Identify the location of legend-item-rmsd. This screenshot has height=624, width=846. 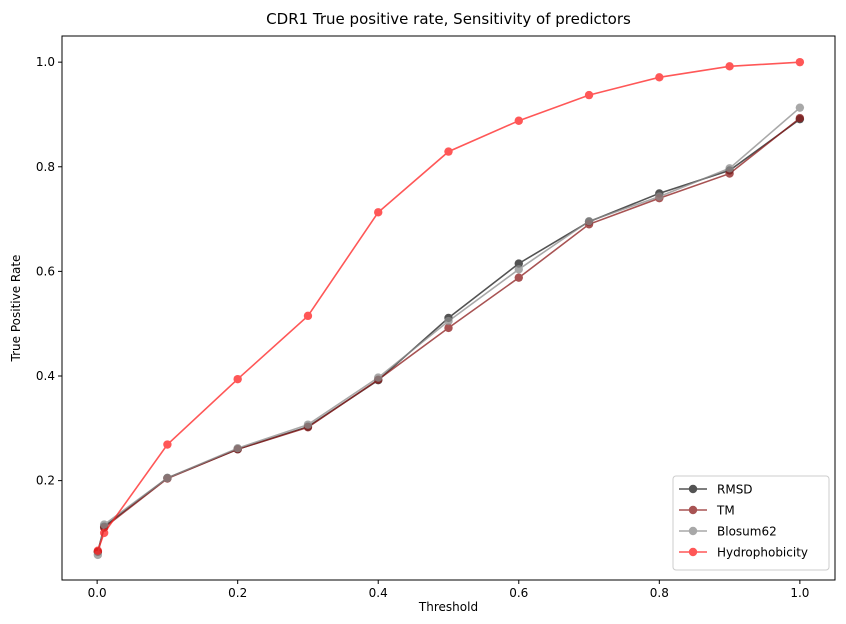
(693, 489).